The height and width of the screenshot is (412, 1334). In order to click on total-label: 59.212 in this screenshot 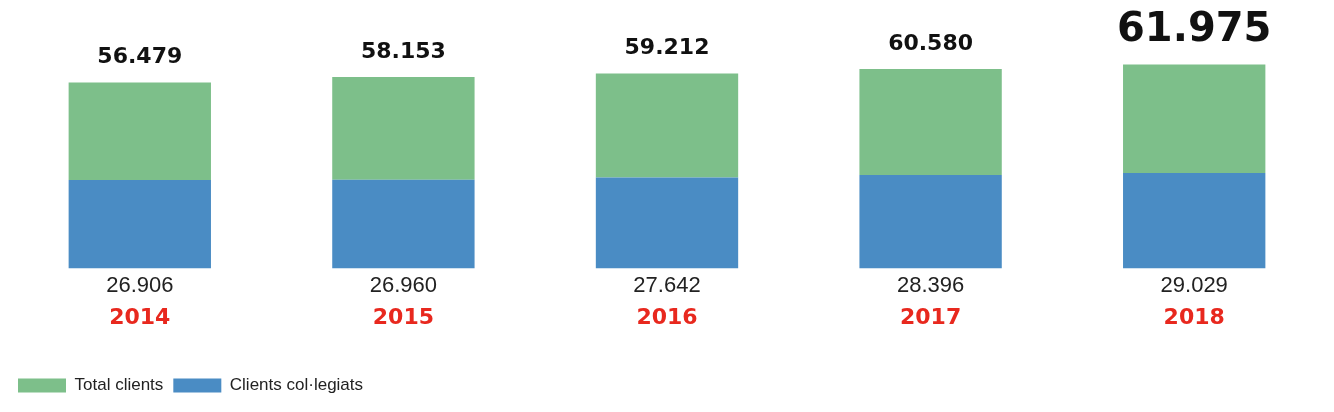, I will do `click(667, 47)`.